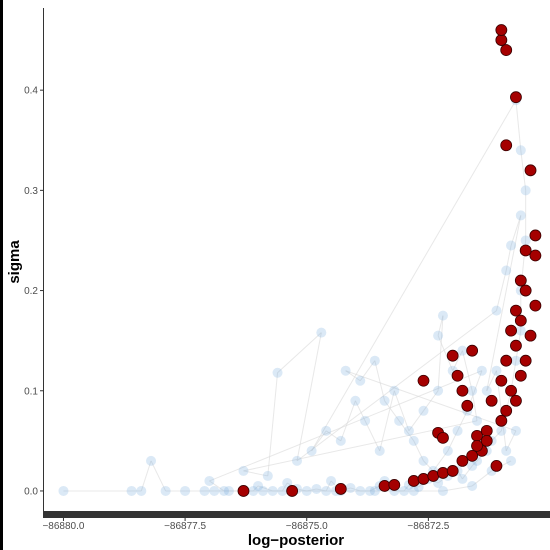 Image resolution: width=550 pixels, height=550 pixels. What do you see at coordinates (428, 526) in the screenshot?
I see `x-tick-label: −86872.5` at bounding box center [428, 526].